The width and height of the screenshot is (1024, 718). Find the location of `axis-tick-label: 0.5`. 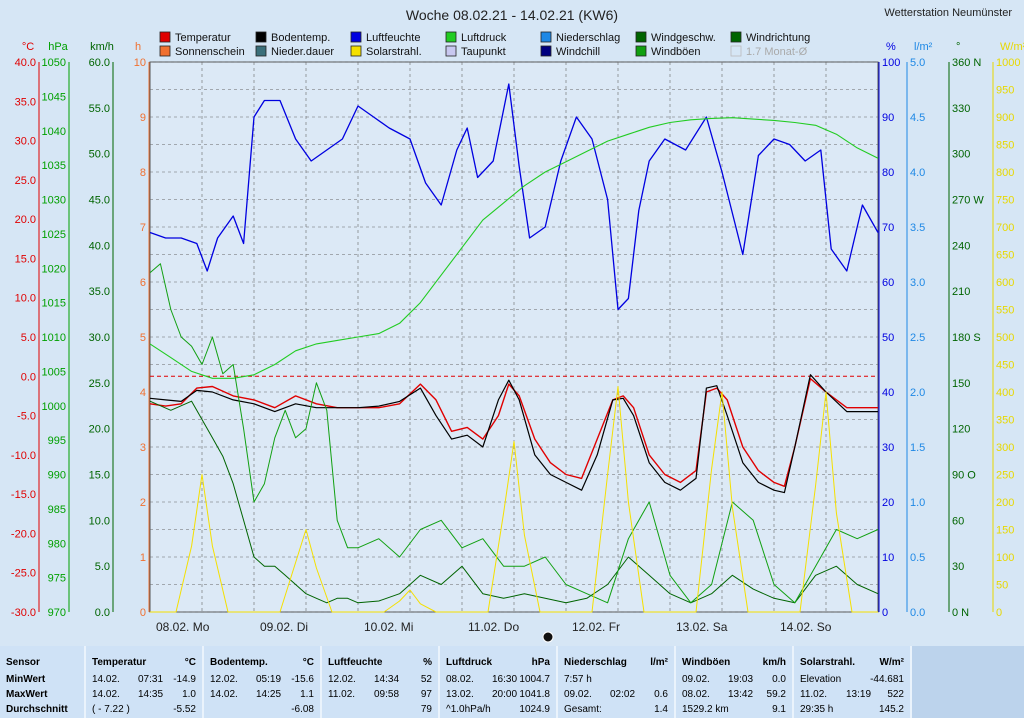

axis-tick-label: 0.5 is located at coordinates (917, 558).